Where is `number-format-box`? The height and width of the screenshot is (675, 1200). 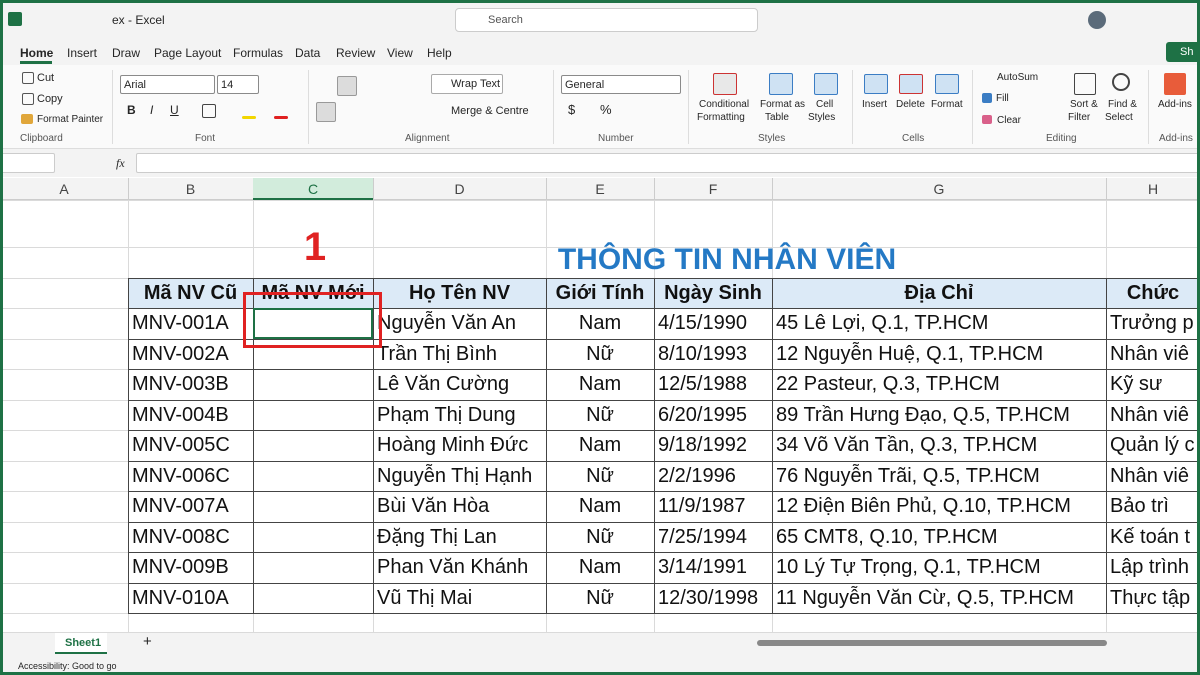 number-format-box is located at coordinates (621, 84).